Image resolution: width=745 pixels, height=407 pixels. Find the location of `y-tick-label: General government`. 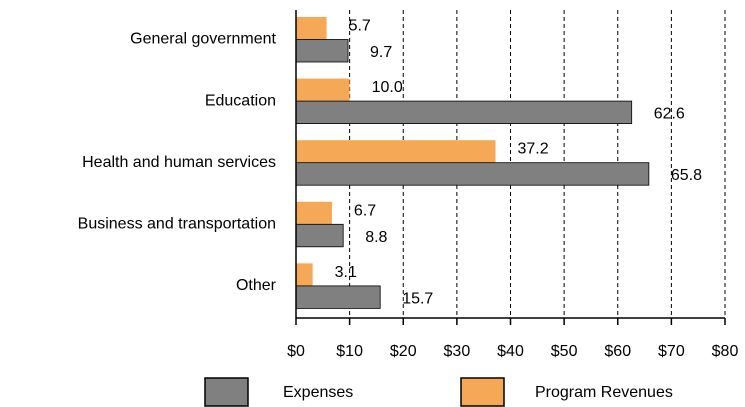

y-tick-label: General government is located at coordinates (203, 39).